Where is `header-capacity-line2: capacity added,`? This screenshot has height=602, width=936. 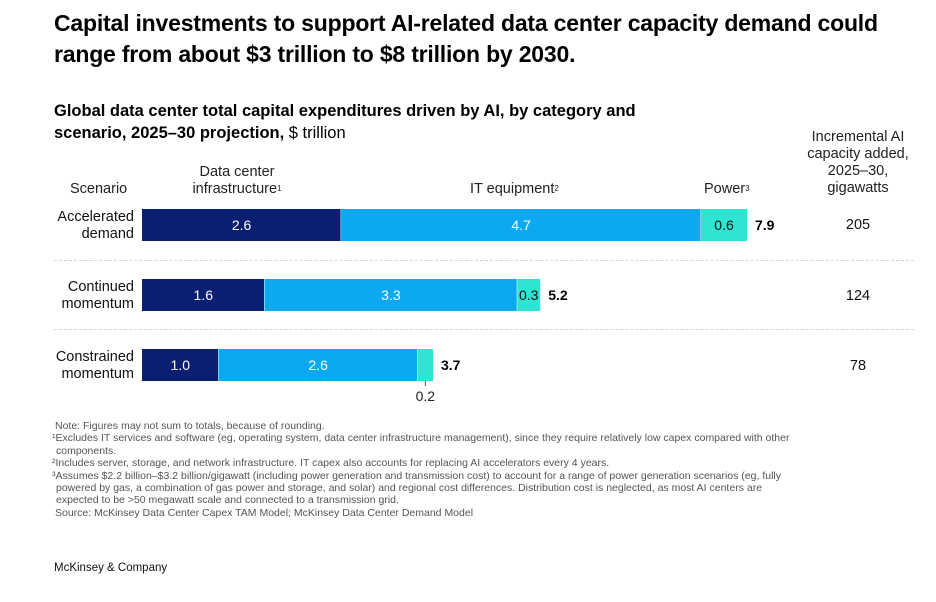 header-capacity-line2: capacity added, is located at coordinates (858, 154).